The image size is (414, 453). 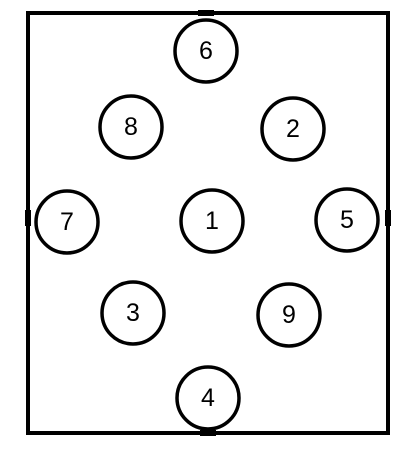 I want to click on node-label: 8, so click(x=131, y=127).